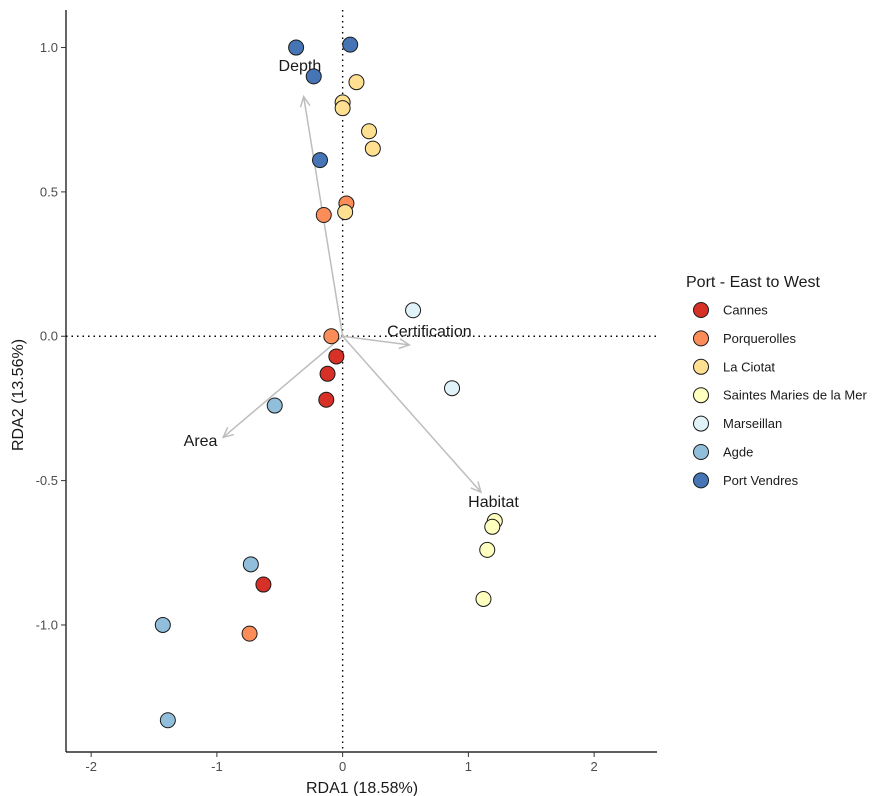  Describe the element at coordinates (429, 331) in the screenshot. I see `vector-certification-label: Certification` at that location.